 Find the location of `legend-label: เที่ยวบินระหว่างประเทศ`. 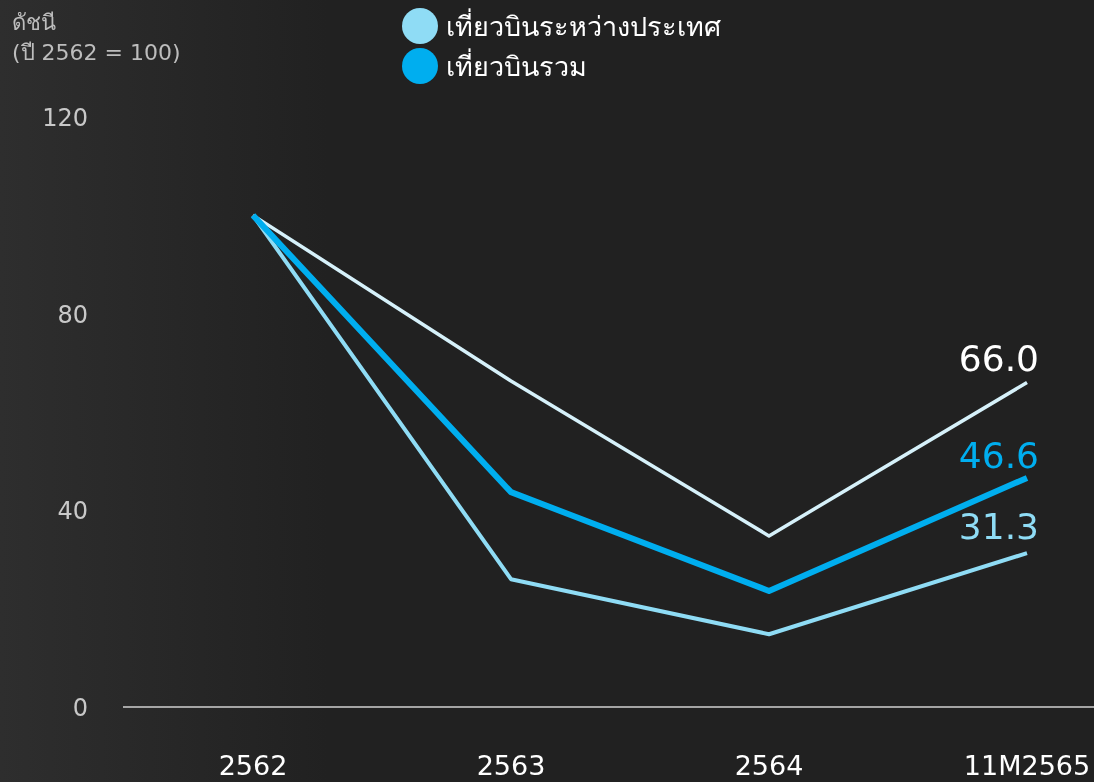

legend-label: เที่ยวบินระหว่างประเทศ is located at coordinates (583, 25).